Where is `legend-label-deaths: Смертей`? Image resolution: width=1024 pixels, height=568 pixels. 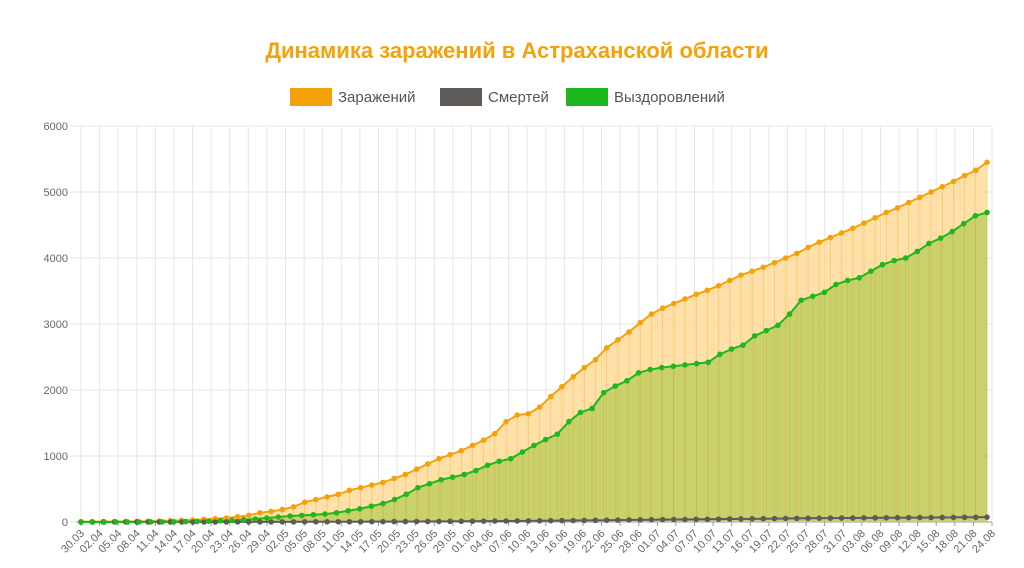
legend-label-deaths: Смертей is located at coordinates (518, 97).